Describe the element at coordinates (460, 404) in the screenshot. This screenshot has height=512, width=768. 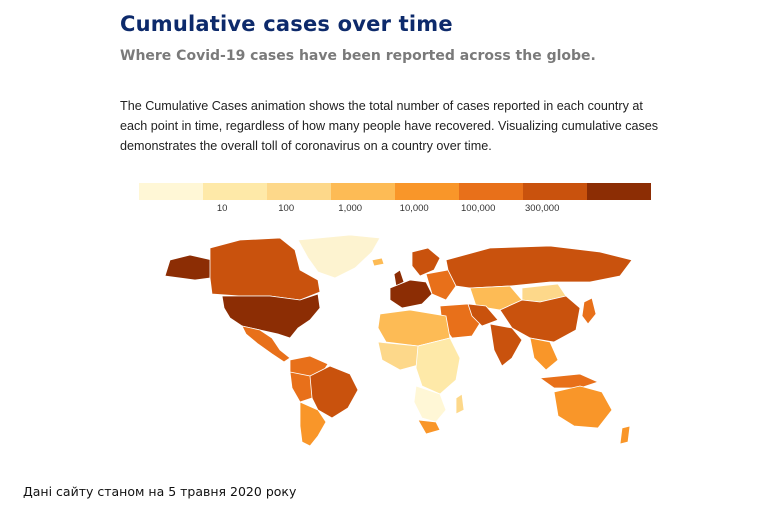
I see `madagascar-region` at that location.